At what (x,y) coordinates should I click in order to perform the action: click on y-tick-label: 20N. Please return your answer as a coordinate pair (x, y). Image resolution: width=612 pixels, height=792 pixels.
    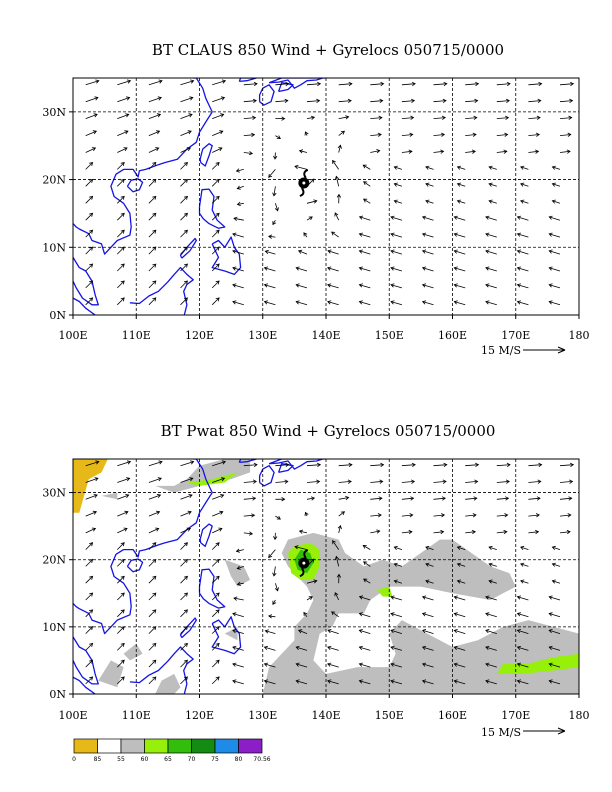
    Looking at the image, I should click on (54, 560).